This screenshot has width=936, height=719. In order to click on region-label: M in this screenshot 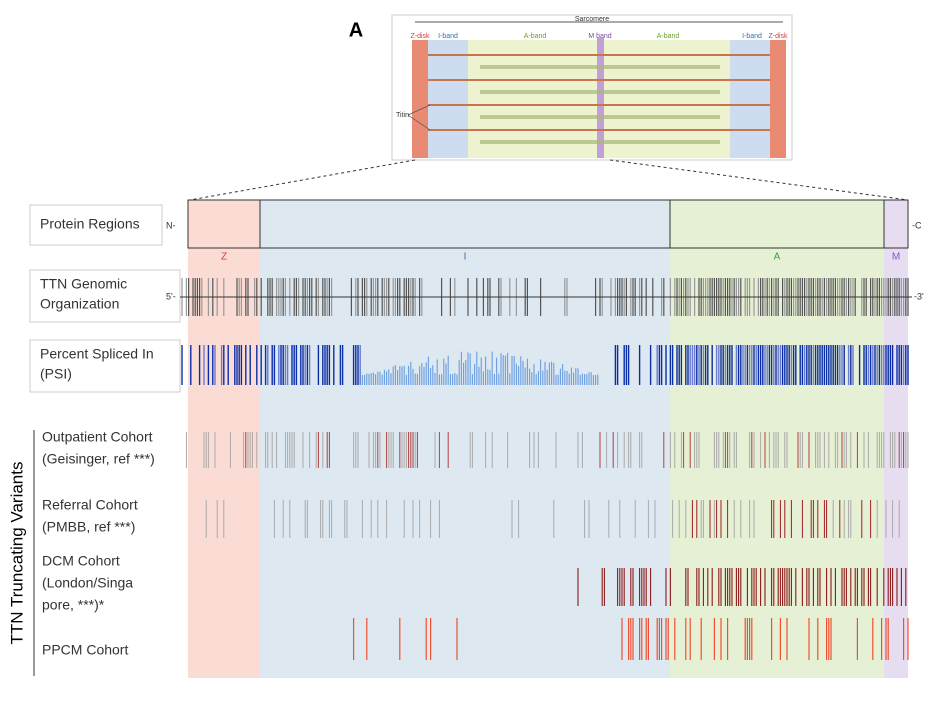, I will do `click(896, 257)`.